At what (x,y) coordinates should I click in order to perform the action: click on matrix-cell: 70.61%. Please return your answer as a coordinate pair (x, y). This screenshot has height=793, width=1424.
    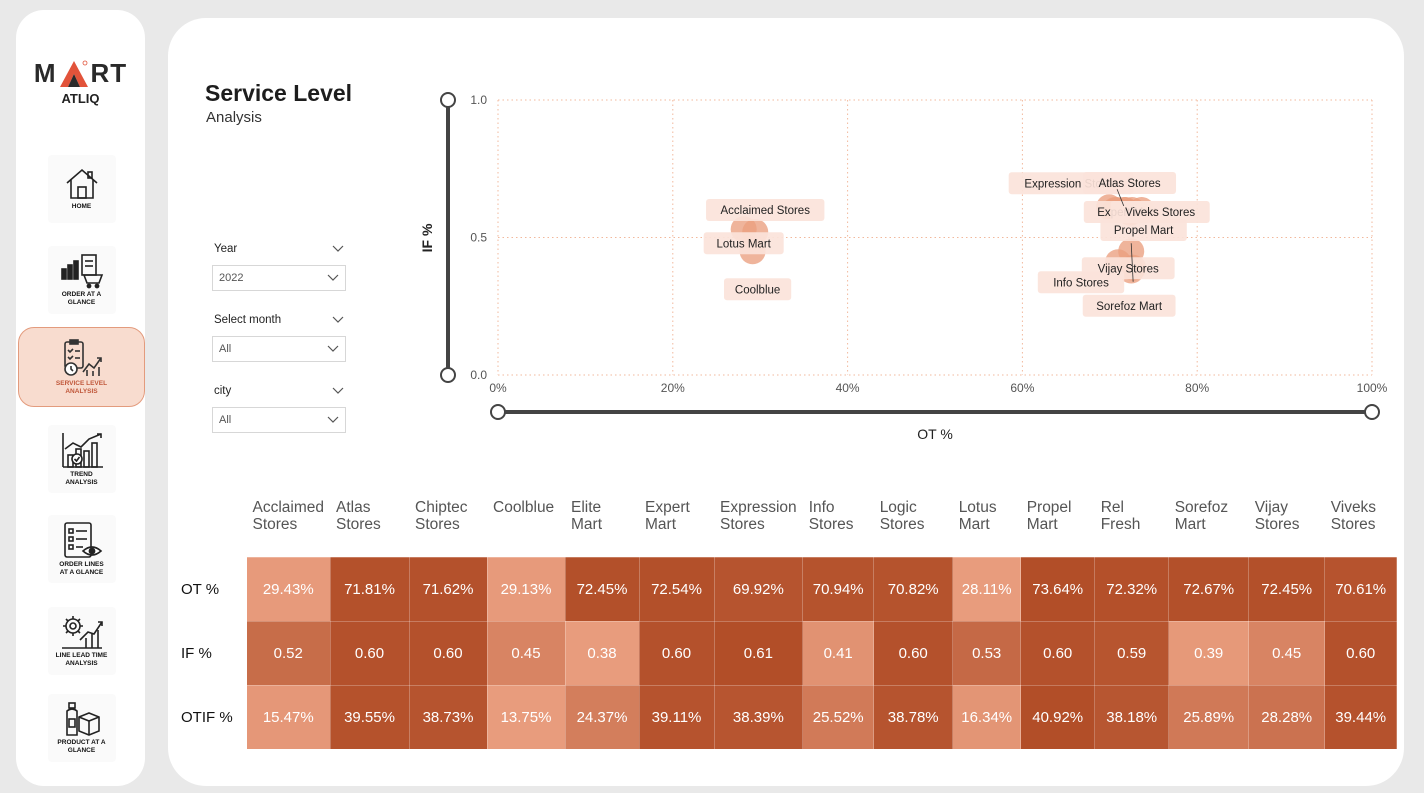
    Looking at the image, I should click on (1361, 589).